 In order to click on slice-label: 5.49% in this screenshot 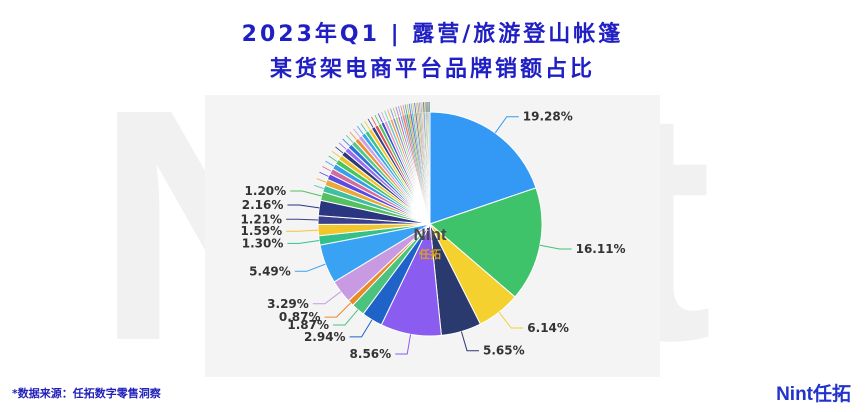, I will do `click(270, 271)`.